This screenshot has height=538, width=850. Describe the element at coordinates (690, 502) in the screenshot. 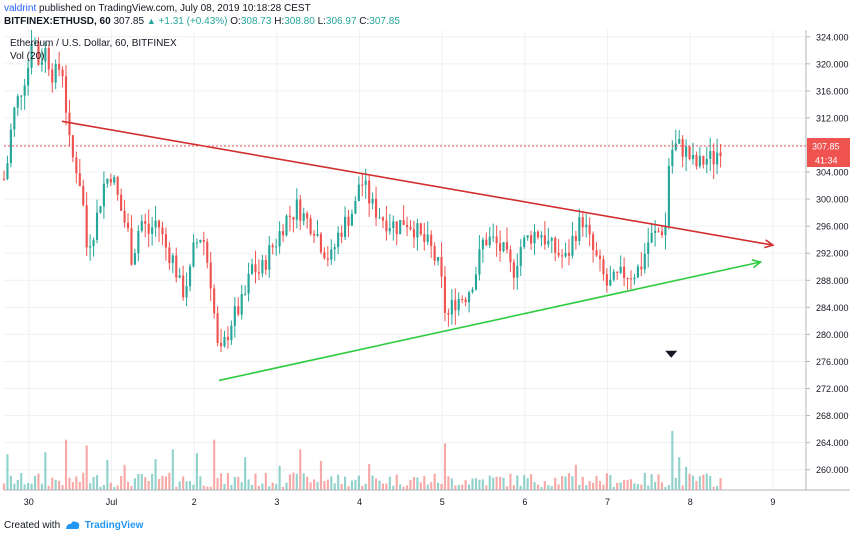

I see `time-tick-label: 8` at that location.